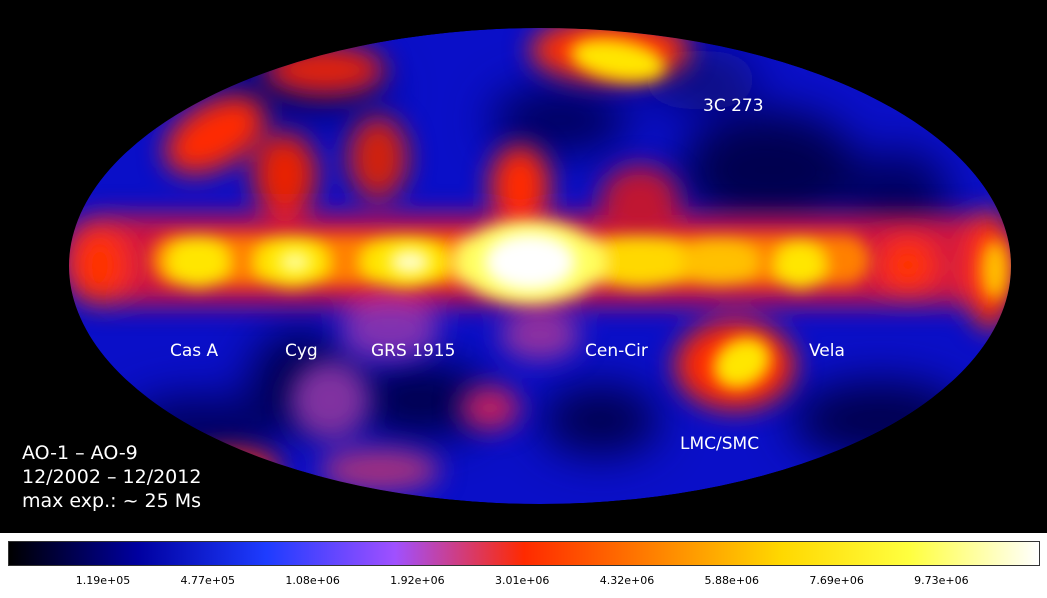 Image resolution: width=1047 pixels, height=598 pixels. Describe the element at coordinates (836, 580) in the screenshot. I see `colorbar-tick-label: 7.69e+06` at that location.